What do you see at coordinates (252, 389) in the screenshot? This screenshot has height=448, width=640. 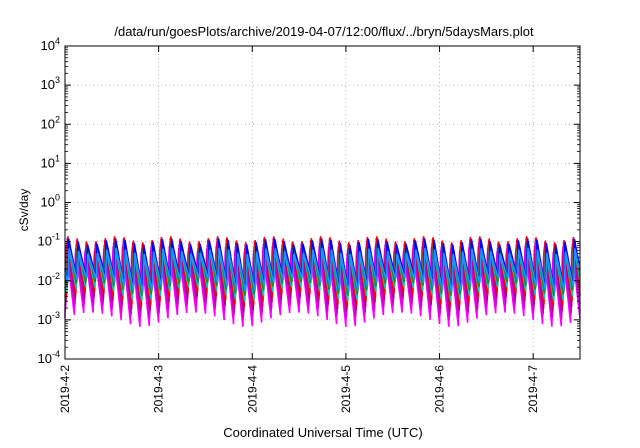 I see `x-tick-label: 2019-4-4` at bounding box center [252, 389].